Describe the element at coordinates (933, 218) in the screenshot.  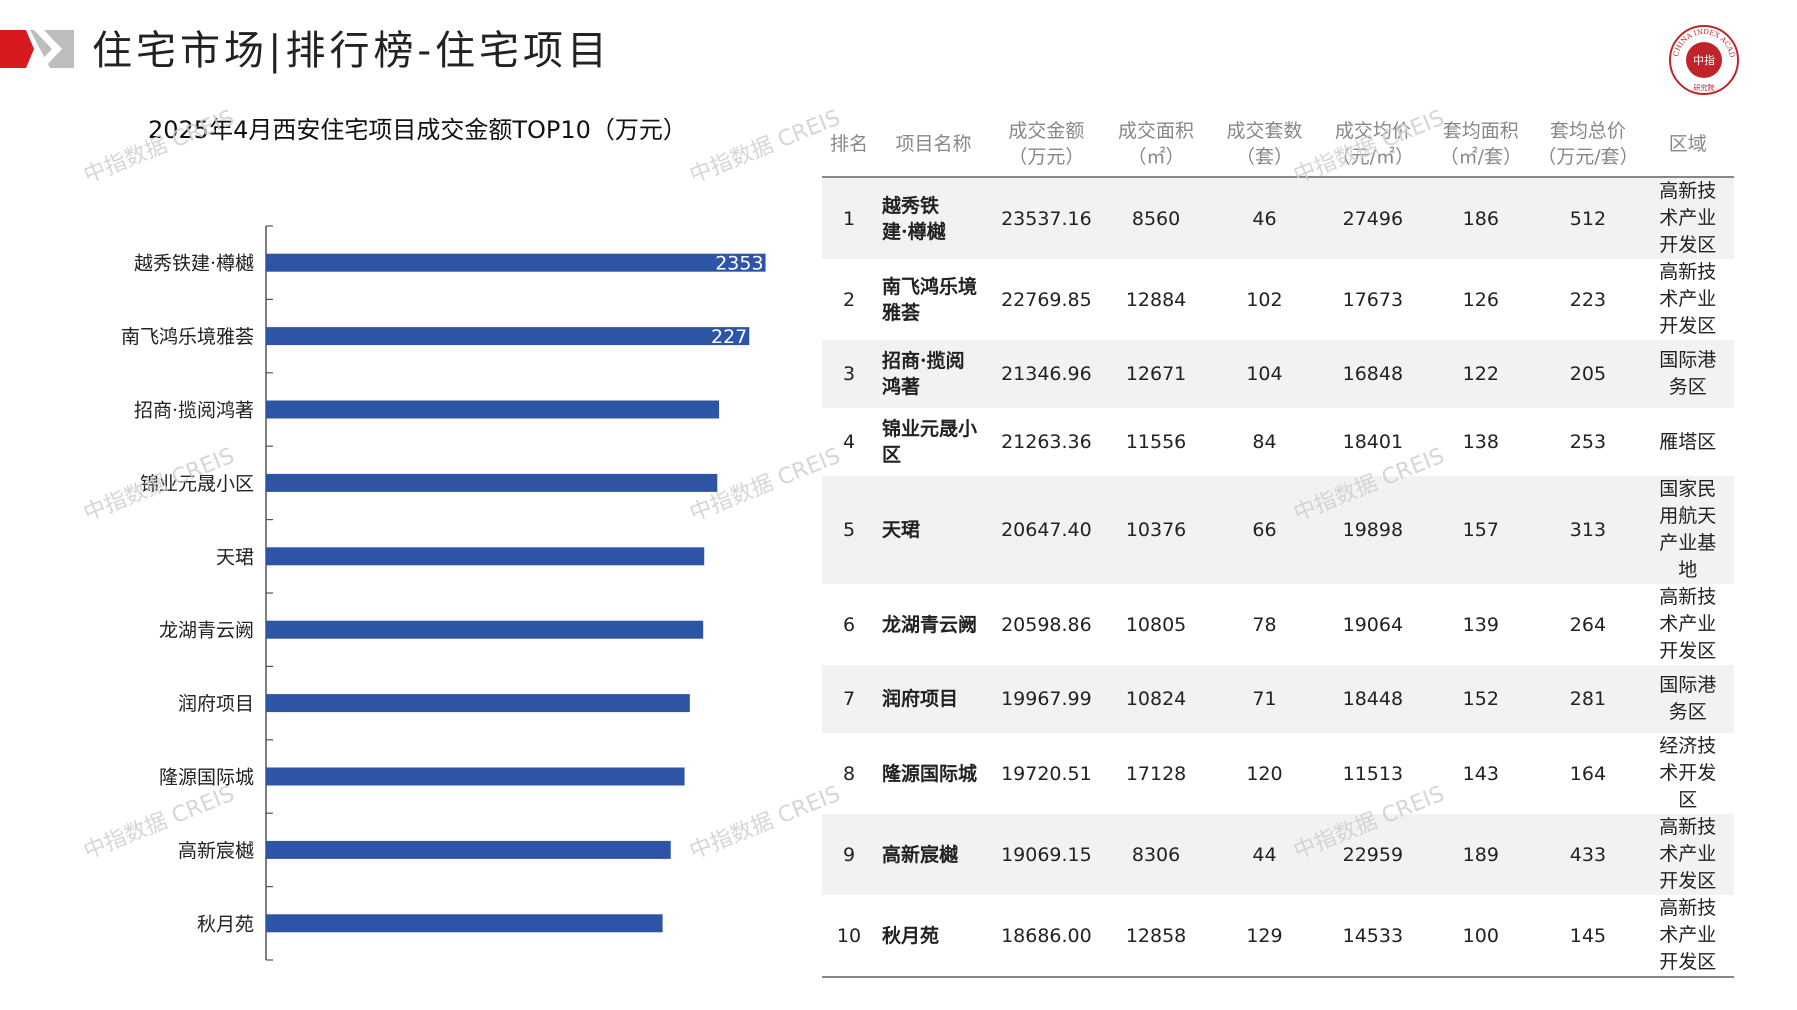
I see `project-name-cell: 越秀铁 建·樽樾` at that location.